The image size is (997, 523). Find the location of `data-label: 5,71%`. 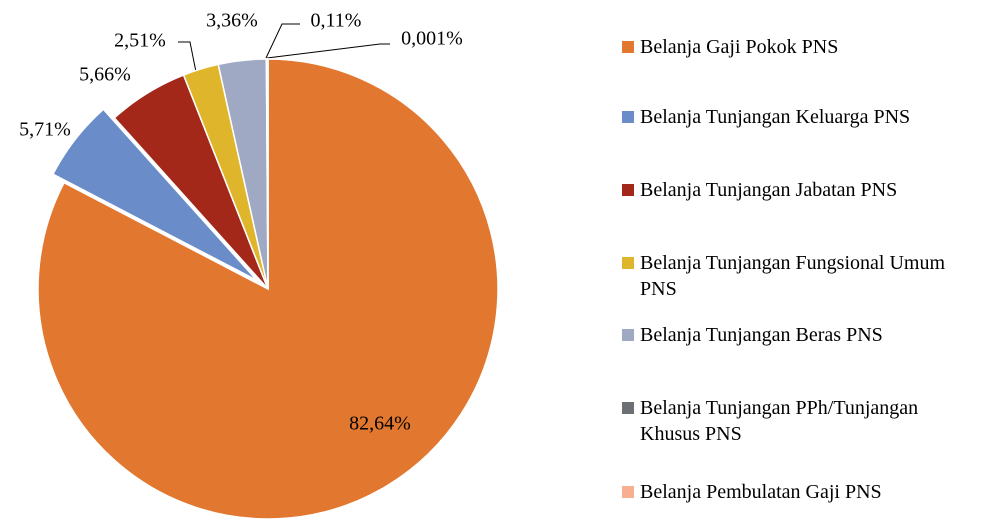

data-label: 5,71% is located at coordinates (45, 130).